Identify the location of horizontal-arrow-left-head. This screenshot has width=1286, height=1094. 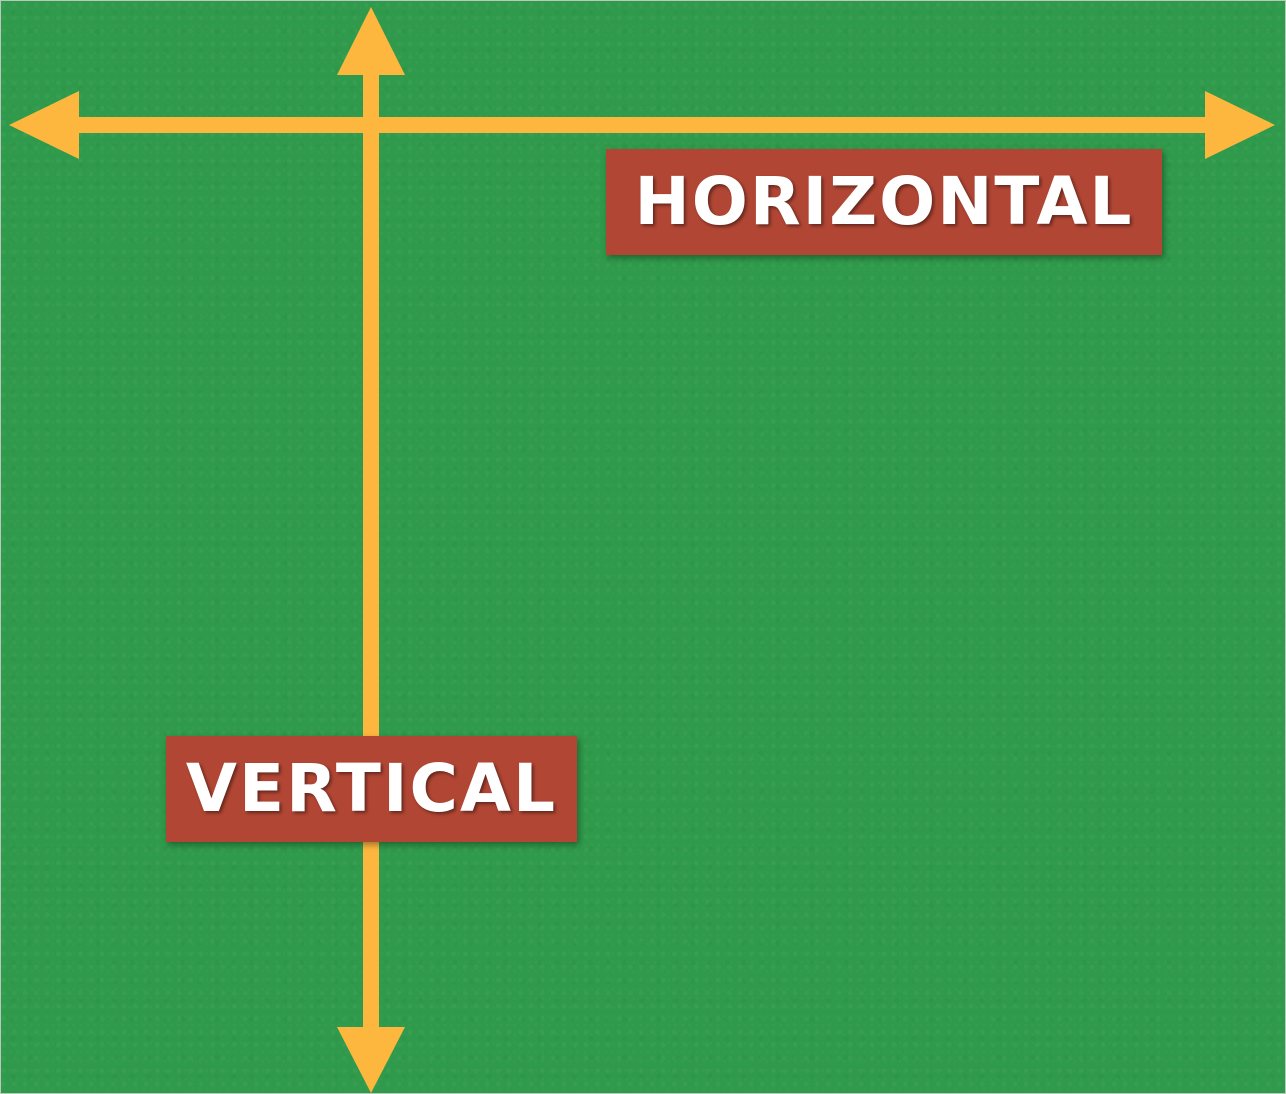
(44, 125).